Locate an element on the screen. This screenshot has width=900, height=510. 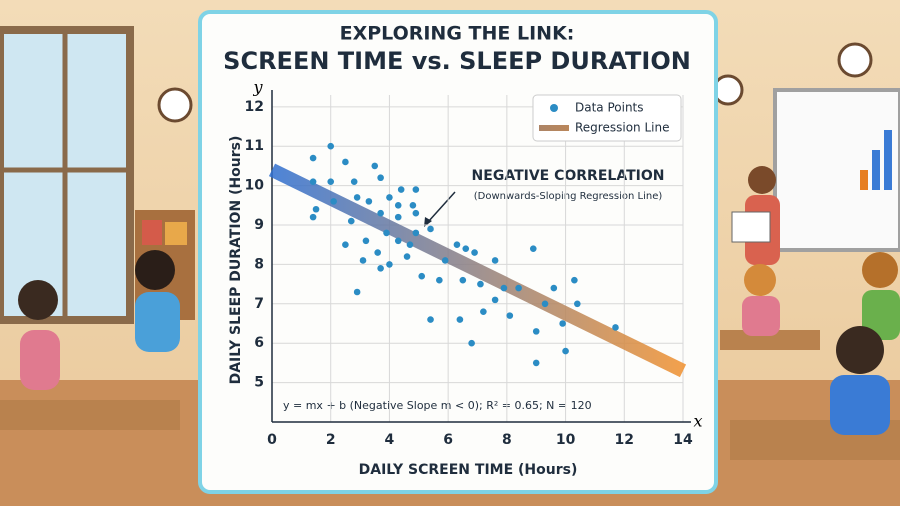
y-tick-label: 5 is located at coordinates (259, 383).